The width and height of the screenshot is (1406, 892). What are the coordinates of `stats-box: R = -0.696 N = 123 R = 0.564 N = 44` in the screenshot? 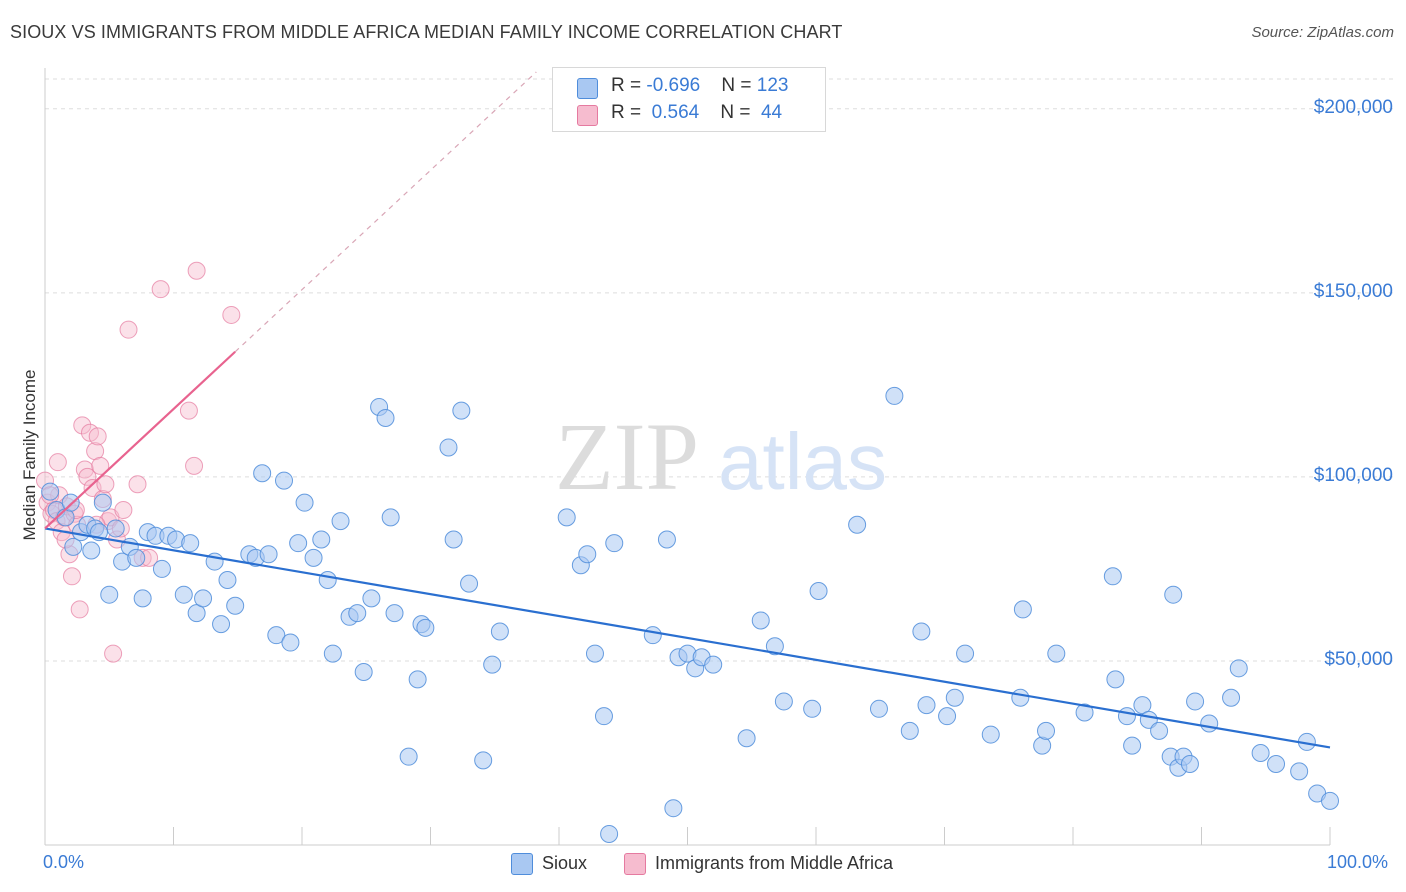 It's located at (689, 99).